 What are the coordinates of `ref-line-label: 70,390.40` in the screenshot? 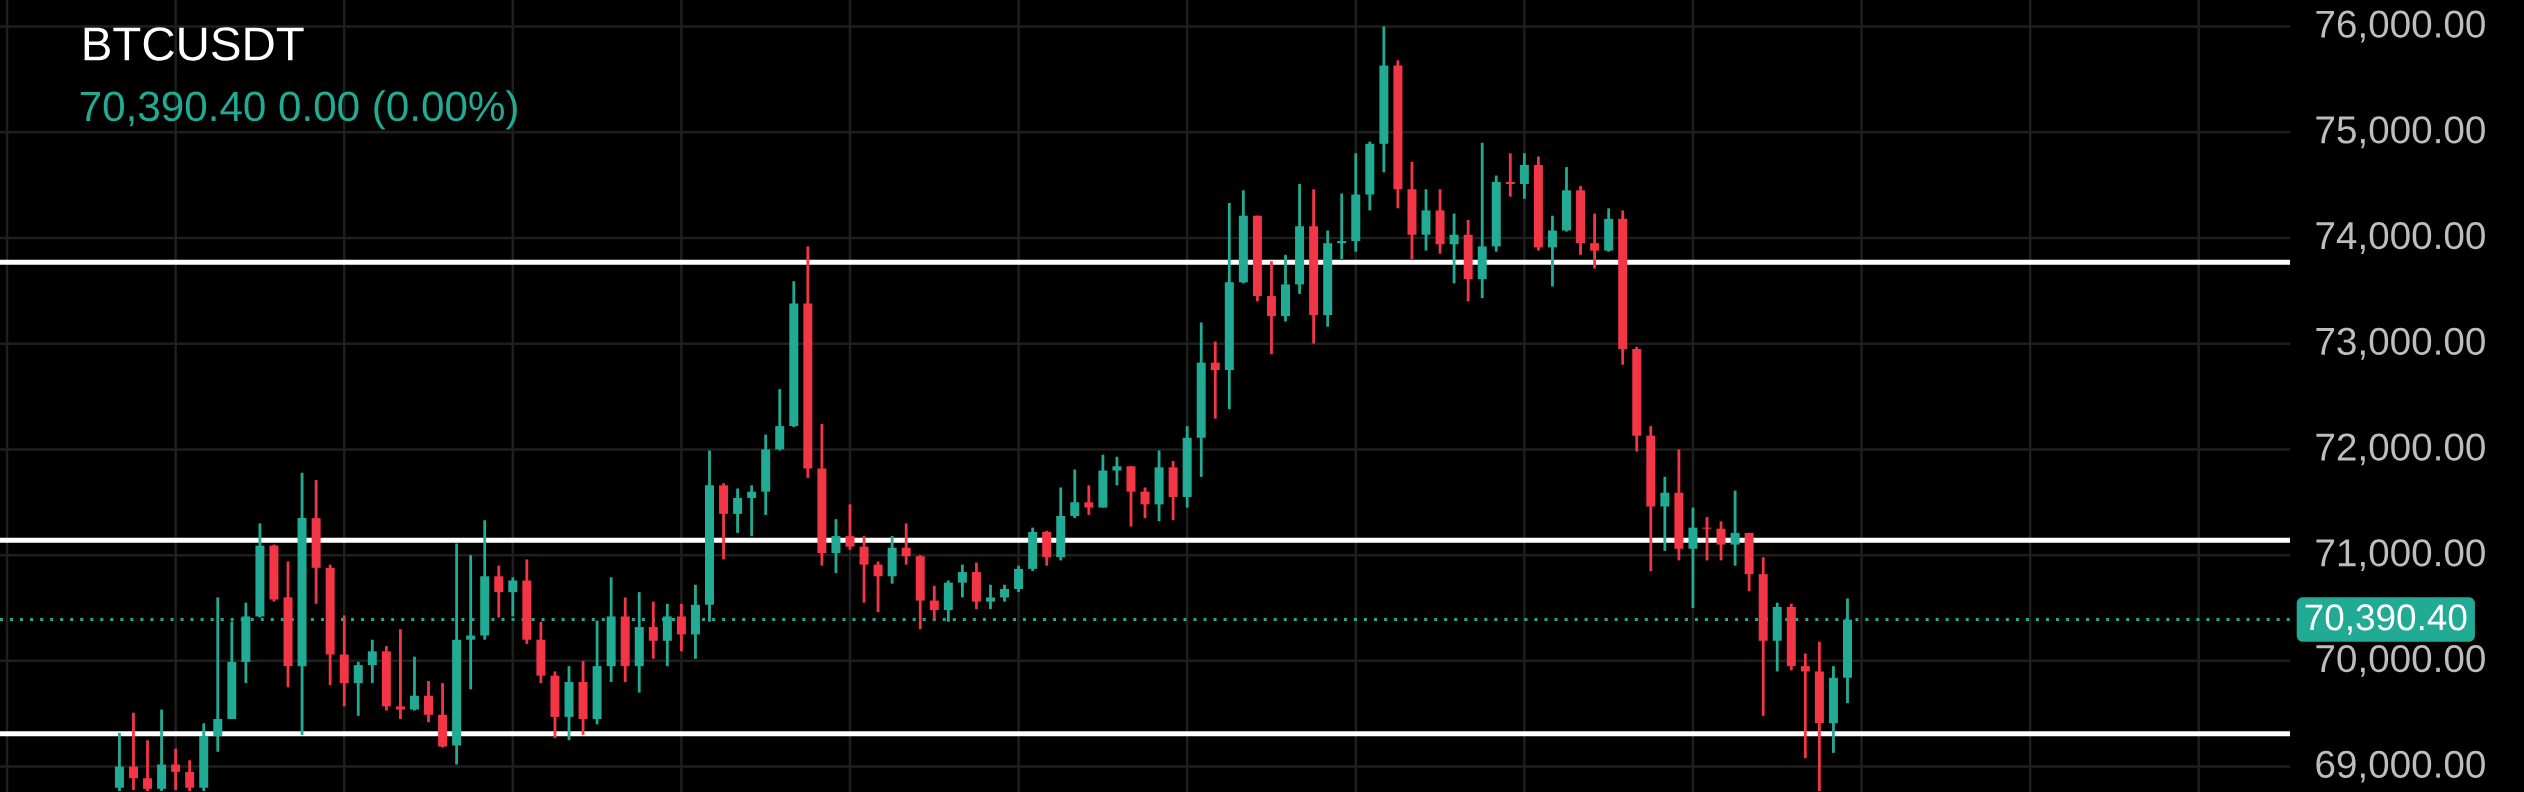 It's located at (2386, 619).